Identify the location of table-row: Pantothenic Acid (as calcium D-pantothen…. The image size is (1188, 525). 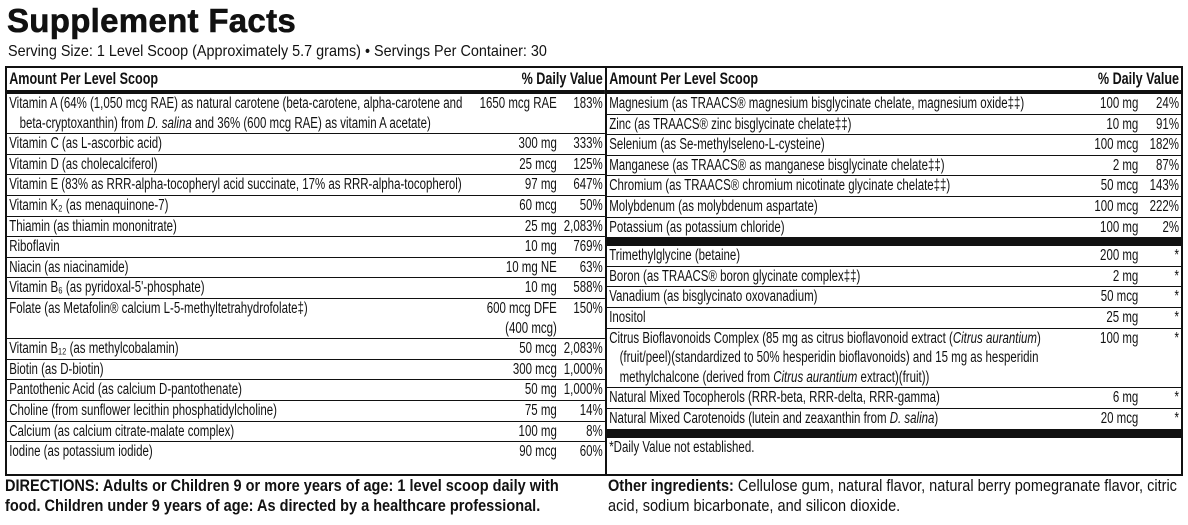
(306, 390).